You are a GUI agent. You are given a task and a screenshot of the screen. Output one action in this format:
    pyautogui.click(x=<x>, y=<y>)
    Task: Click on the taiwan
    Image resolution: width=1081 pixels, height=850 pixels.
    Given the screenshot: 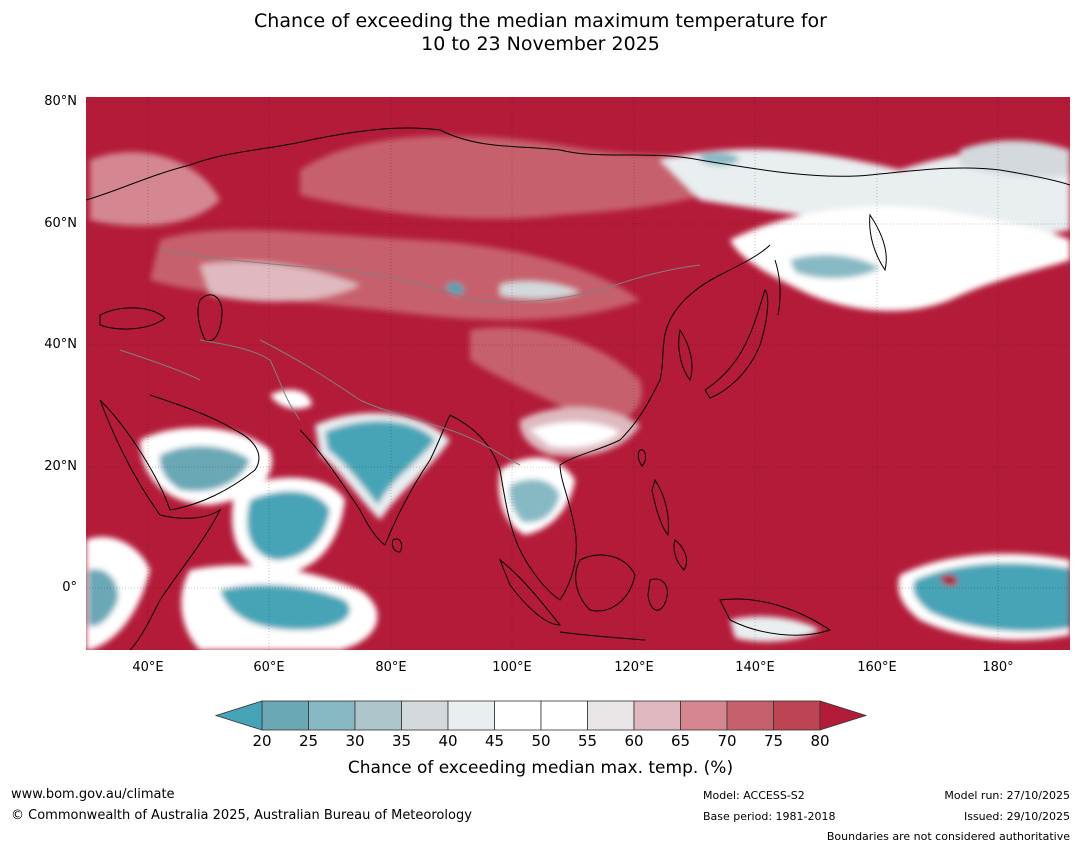 What is the action you would take?
    pyautogui.click(x=642, y=458)
    